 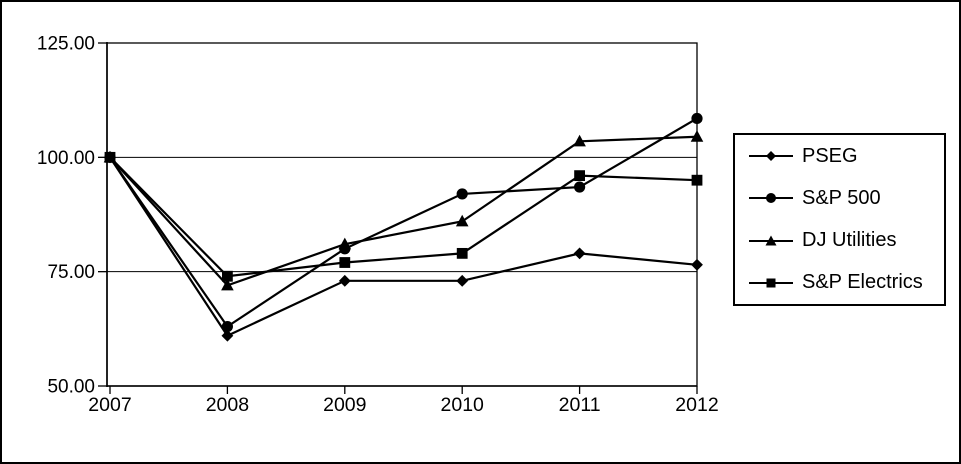 I want to click on legend-label: S&P Electrics, so click(x=862, y=282).